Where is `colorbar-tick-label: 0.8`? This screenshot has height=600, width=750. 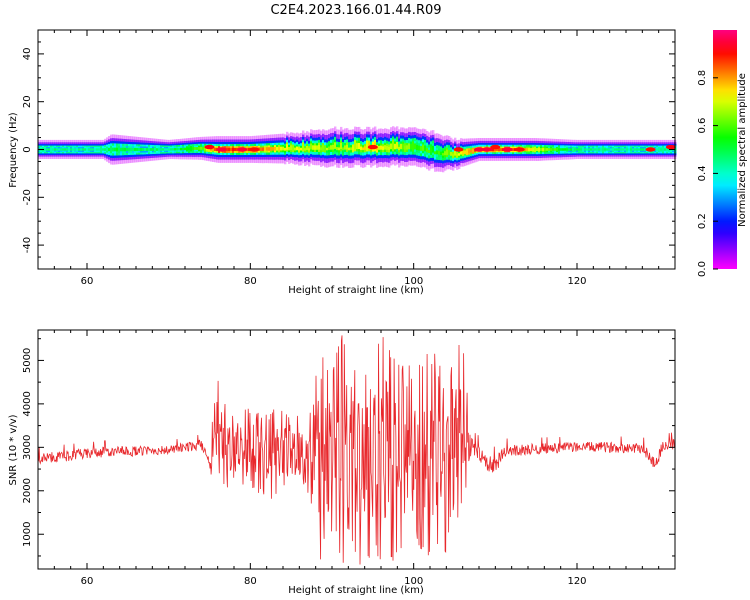
colorbar-tick-label: 0.8 is located at coordinates (702, 78).